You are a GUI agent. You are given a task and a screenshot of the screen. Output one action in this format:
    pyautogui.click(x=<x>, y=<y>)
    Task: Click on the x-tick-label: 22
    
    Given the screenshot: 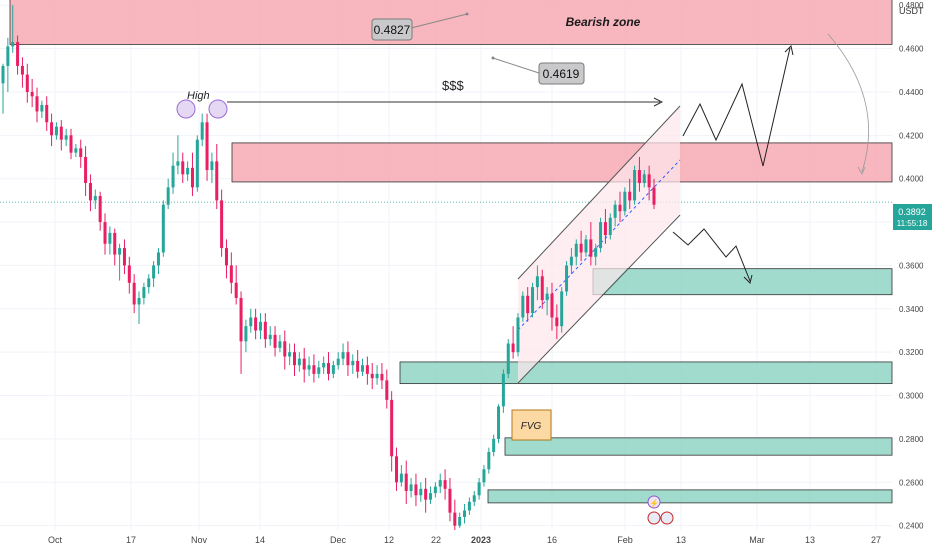 What is the action you would take?
    pyautogui.click(x=436, y=540)
    